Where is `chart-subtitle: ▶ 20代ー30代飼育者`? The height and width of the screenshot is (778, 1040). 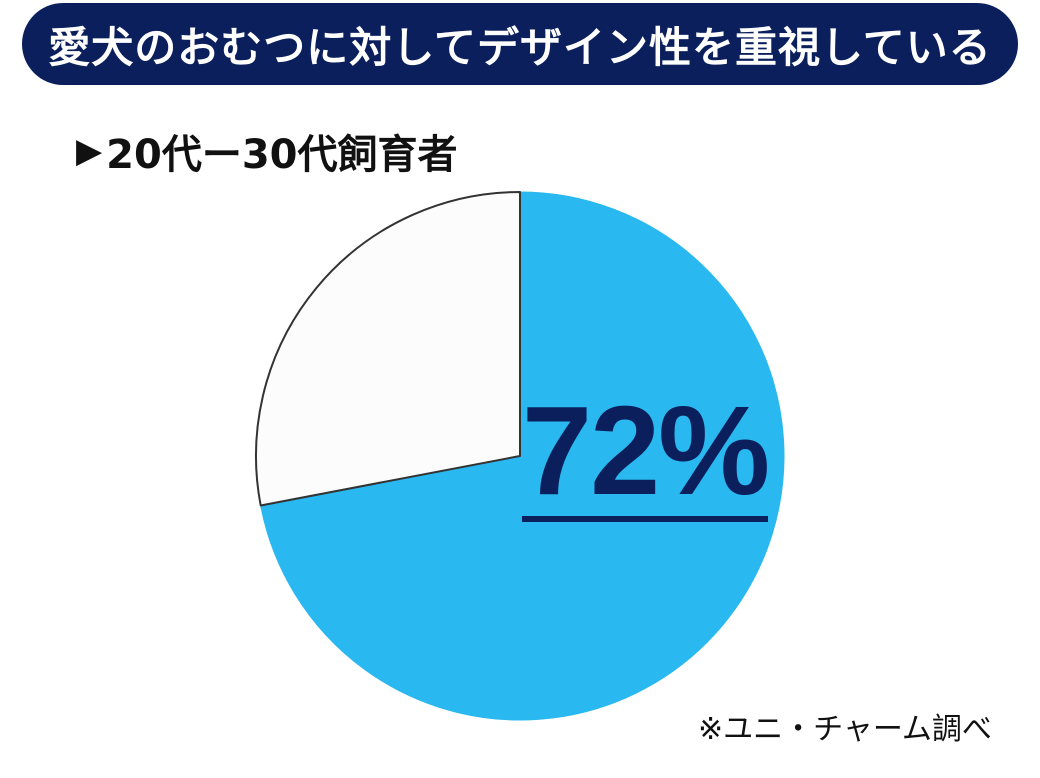
chart-subtitle: ▶ 20代ー30代飼育者 is located at coordinates (266, 151).